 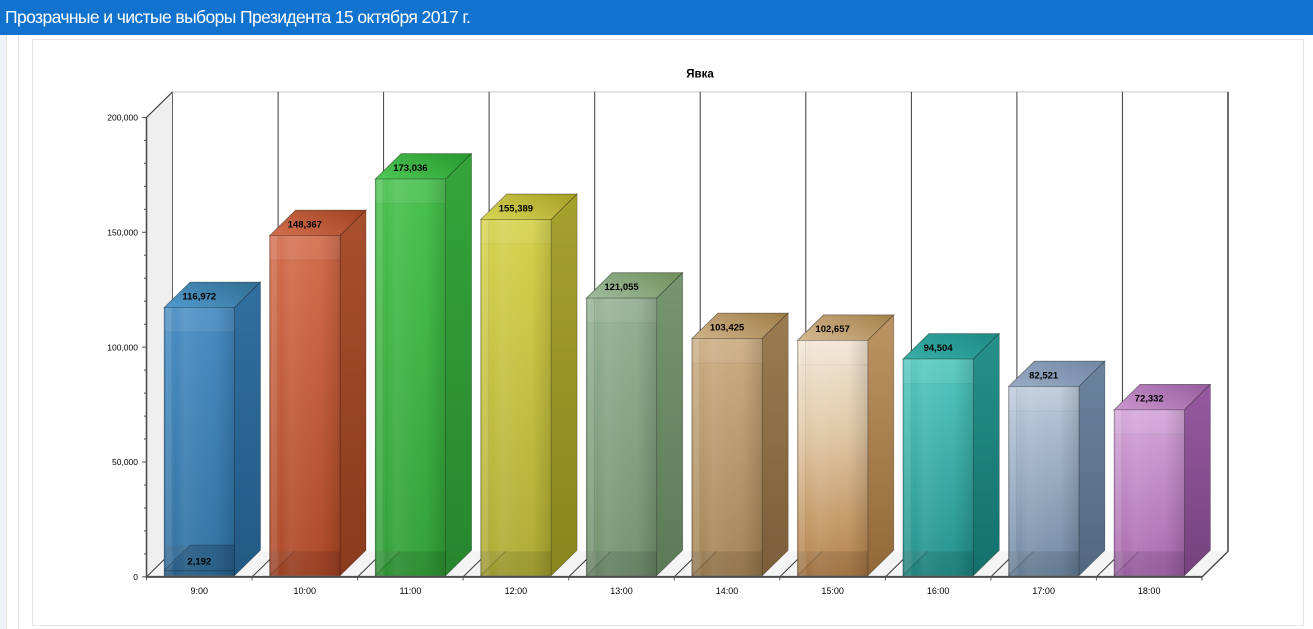 What do you see at coordinates (939, 348) in the screenshot?
I see `svg-text: 94,504` at bounding box center [939, 348].